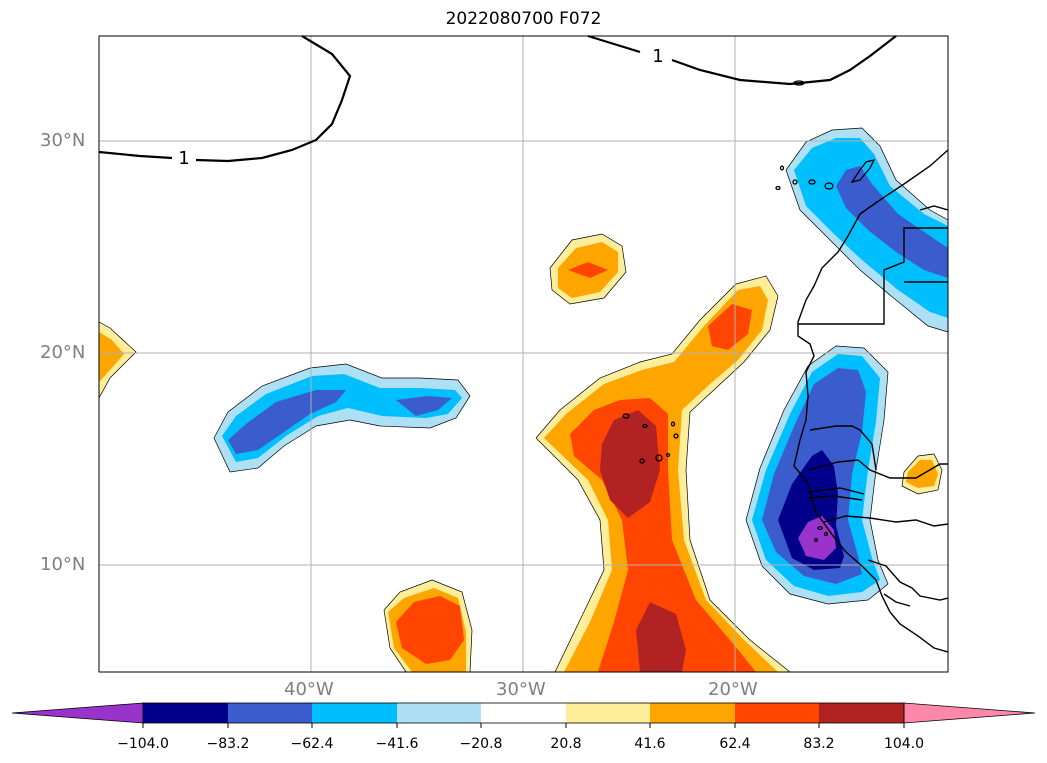 The image size is (1047, 763). I want to click on colorbar-frame, so click(523, 713).